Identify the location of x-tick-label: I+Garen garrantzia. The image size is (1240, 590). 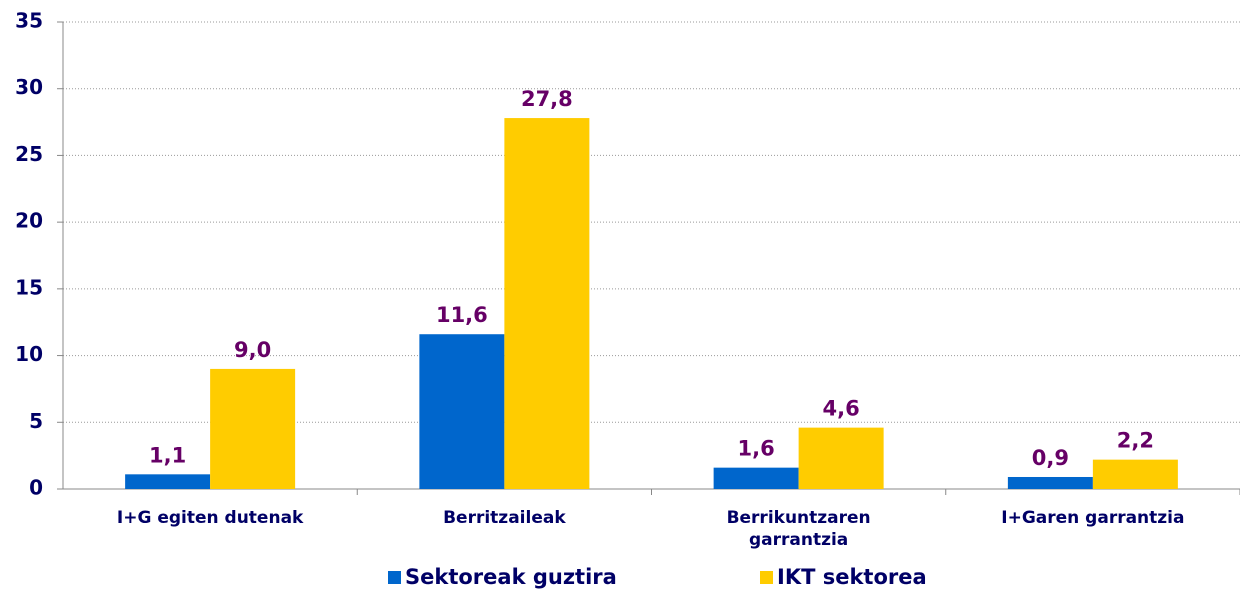
(1093, 518).